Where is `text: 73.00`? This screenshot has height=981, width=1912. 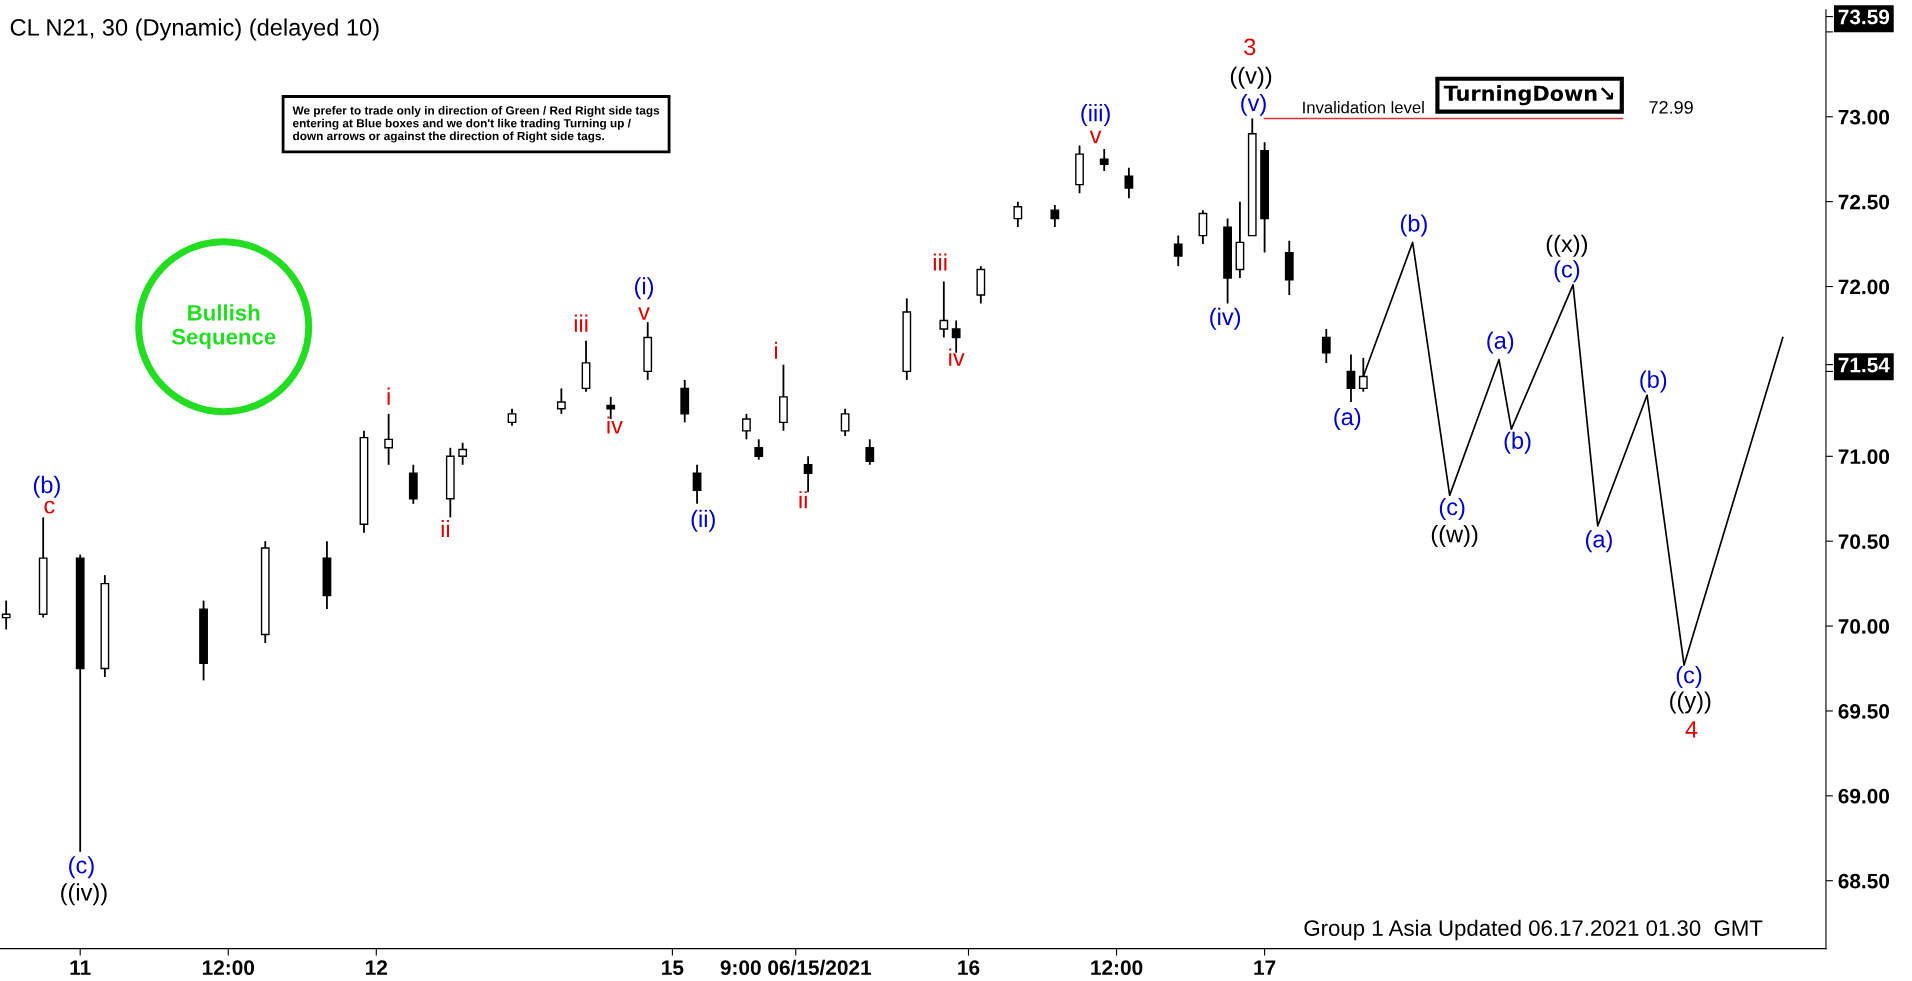 text: 73.00 is located at coordinates (1864, 117).